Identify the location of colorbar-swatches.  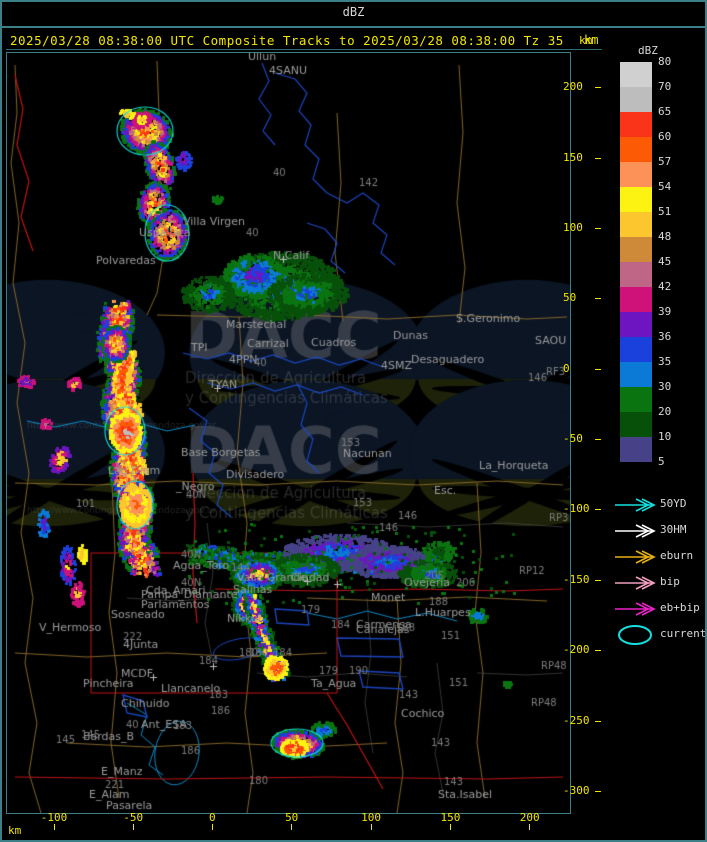
(636, 262).